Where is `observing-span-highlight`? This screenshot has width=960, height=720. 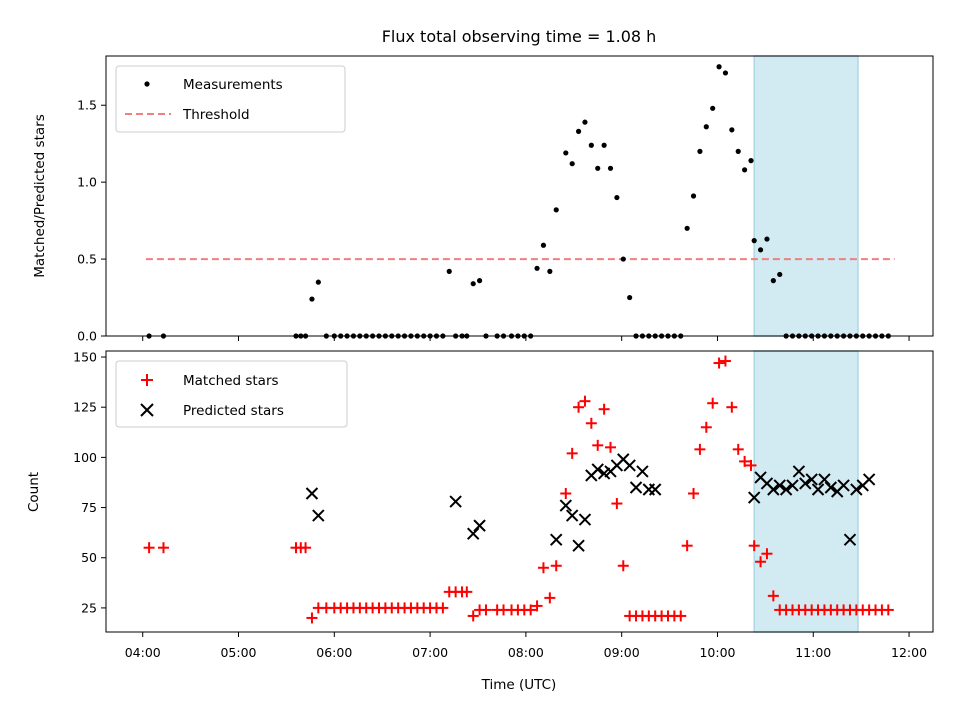
observing-span-highlight is located at coordinates (806, 196).